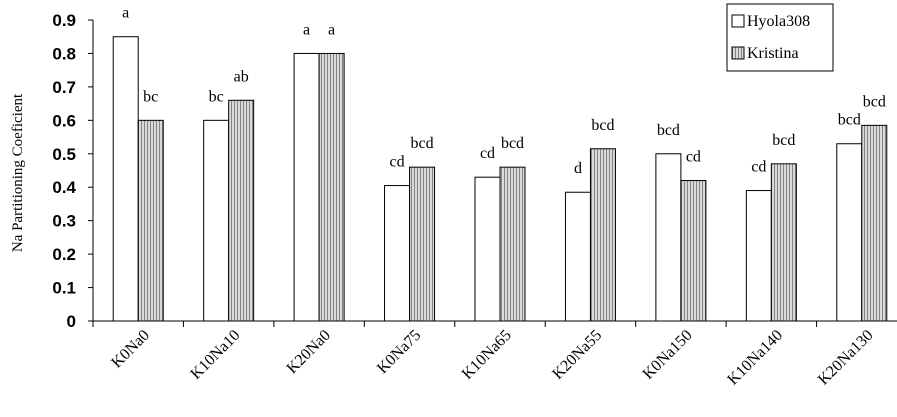 The width and height of the screenshot is (897, 417). What do you see at coordinates (306, 29) in the screenshot?
I see `significance-label-hyola308-K20Na0: a` at bounding box center [306, 29].